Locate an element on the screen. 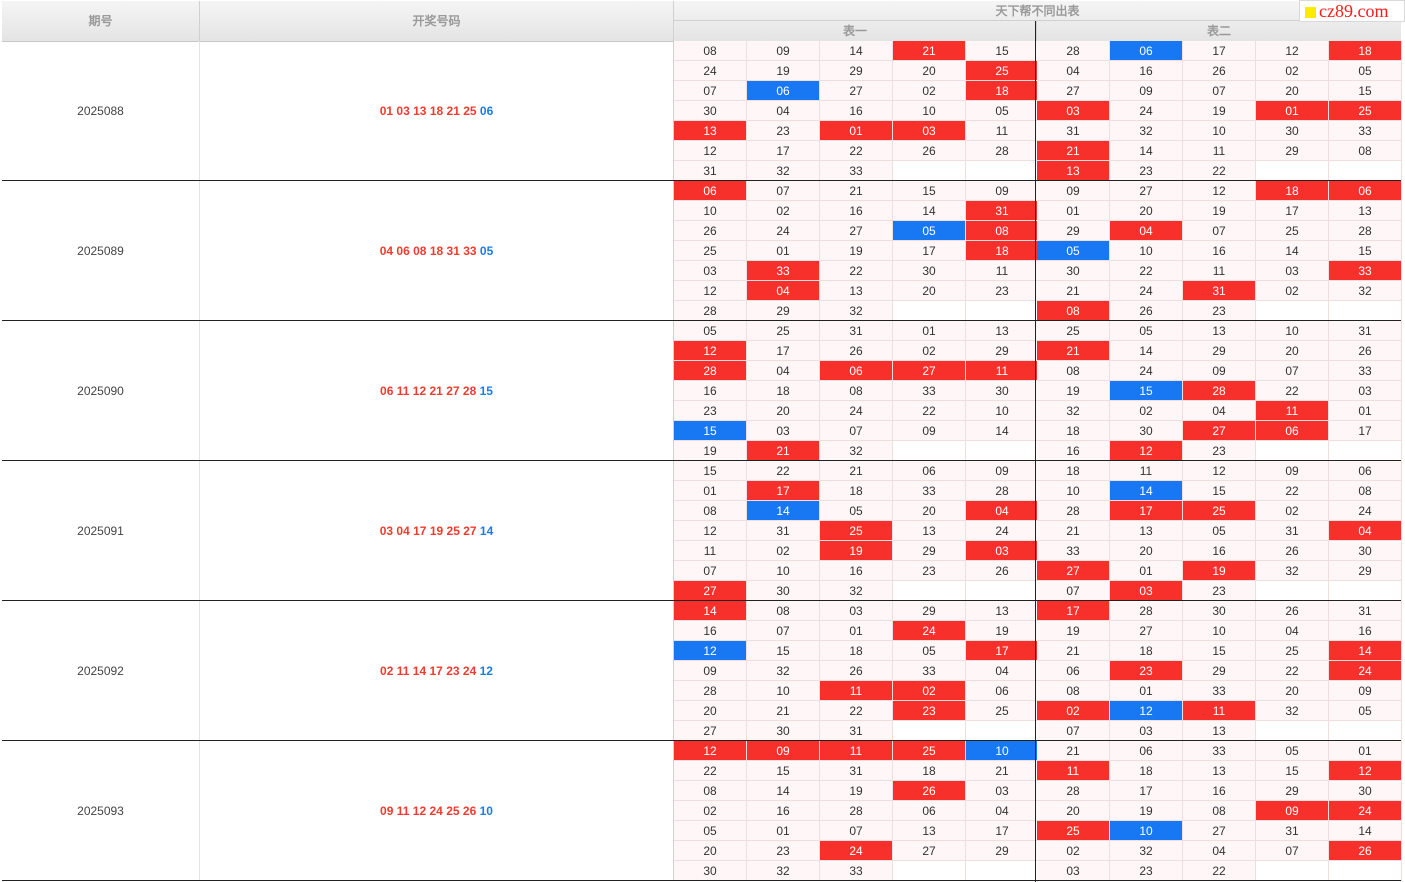 The height and width of the screenshot is (882, 1405). table-one-cell: 04 is located at coordinates (783, 111).